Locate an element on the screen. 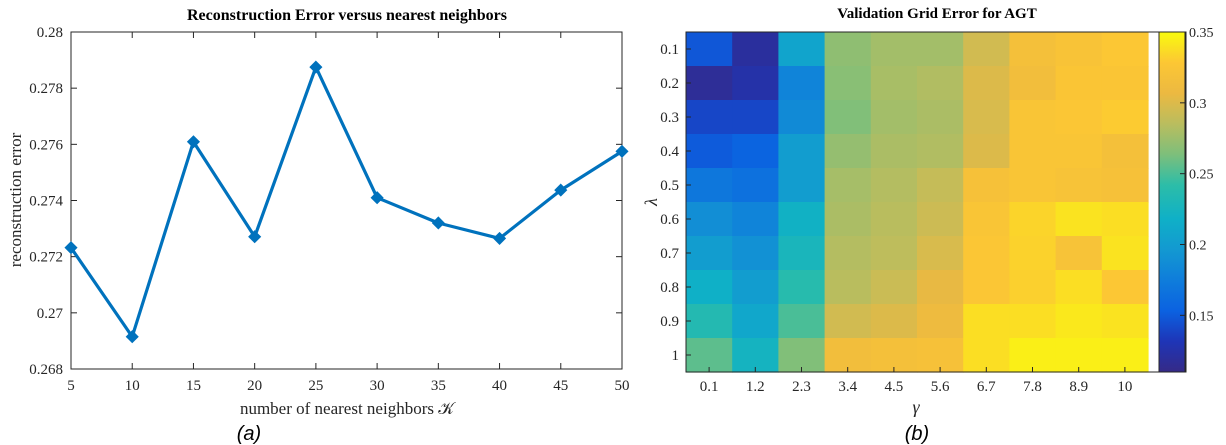 The image size is (1226, 445). y-tick-label: 0.28 is located at coordinates (50, 33).